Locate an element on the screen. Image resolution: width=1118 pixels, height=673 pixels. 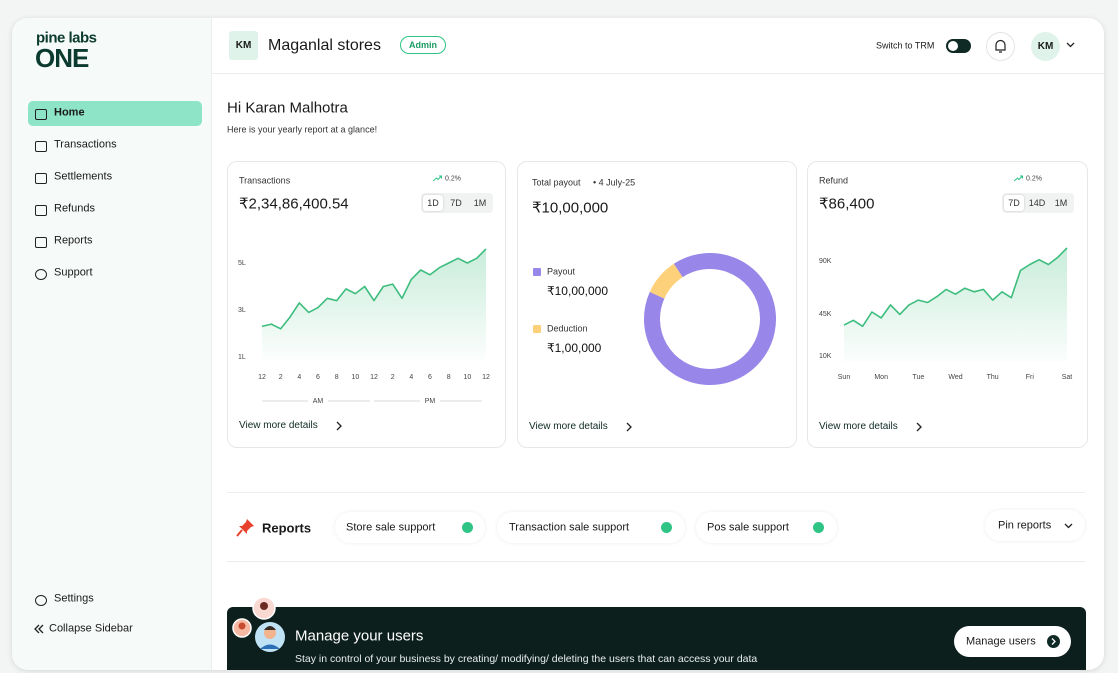
manage-users-label: Manage users is located at coordinates (1001, 641).